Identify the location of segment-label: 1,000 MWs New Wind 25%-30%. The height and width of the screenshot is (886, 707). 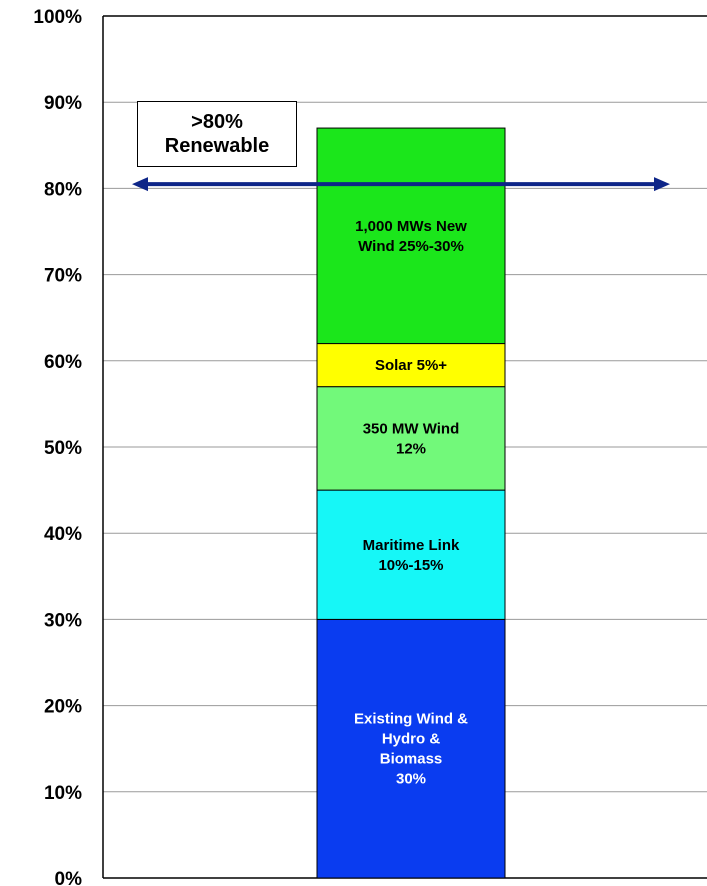
(411, 236).